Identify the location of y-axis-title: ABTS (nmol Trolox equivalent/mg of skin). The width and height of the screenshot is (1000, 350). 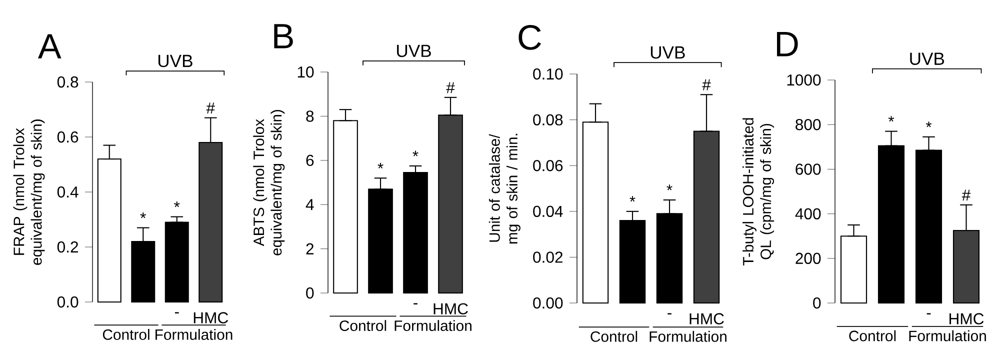
(269, 183).